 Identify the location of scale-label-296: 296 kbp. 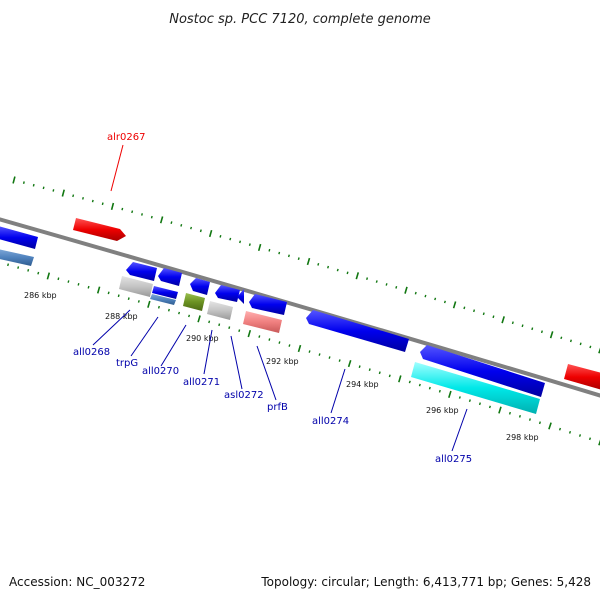
(442, 410).